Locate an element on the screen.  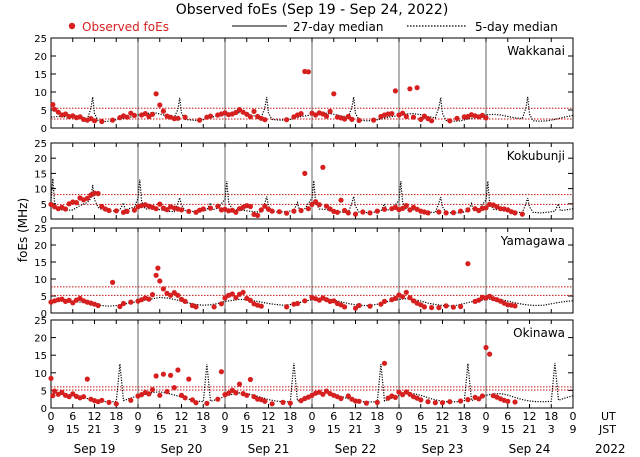
day-label: Sep 19 is located at coordinates (95, 449).